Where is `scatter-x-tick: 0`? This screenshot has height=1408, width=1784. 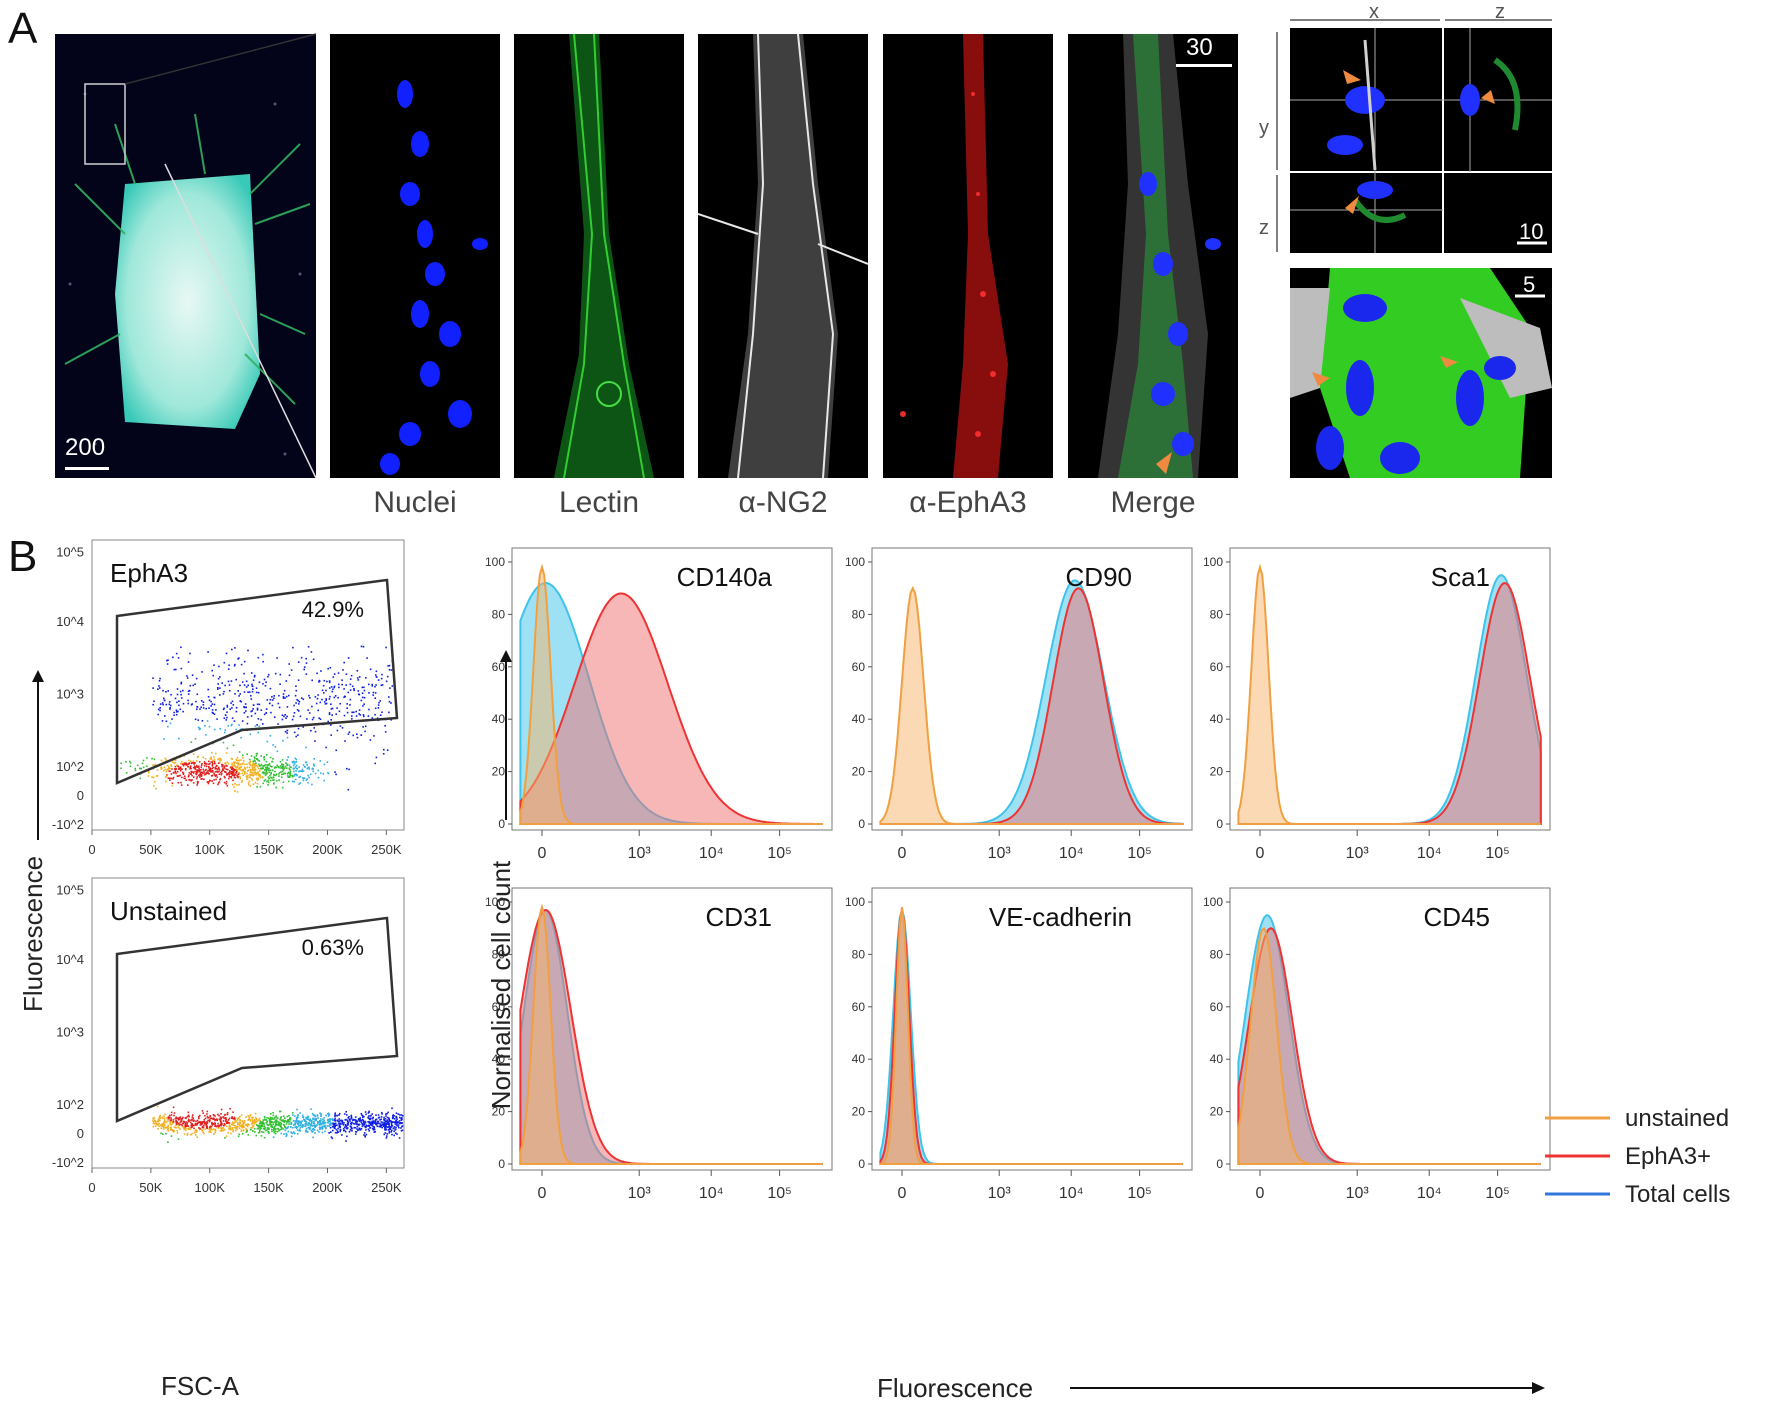
scatter-x-tick: 0 is located at coordinates (91, 1187).